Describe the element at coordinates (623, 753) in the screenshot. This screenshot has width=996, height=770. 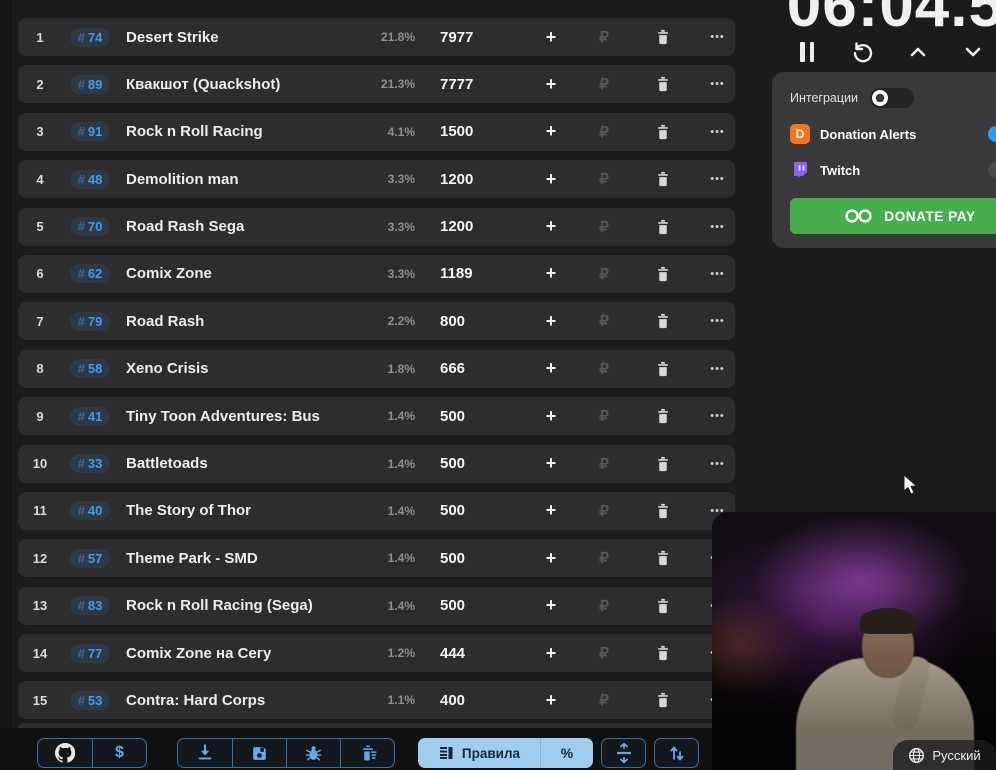
I see `split-evenly-button` at that location.